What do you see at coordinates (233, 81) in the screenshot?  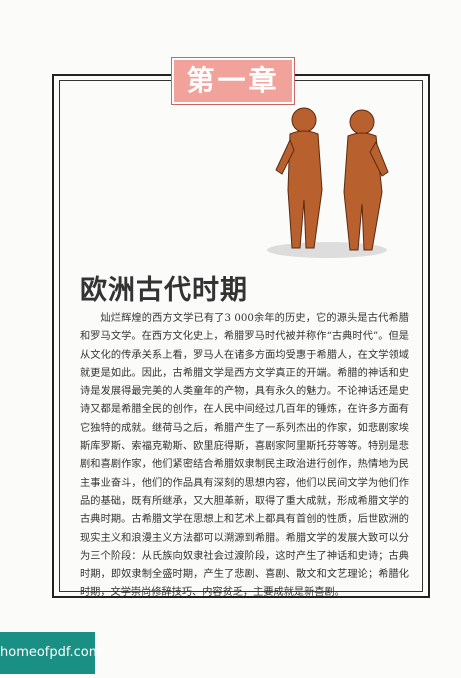 I see `chapter-heading: 第一章` at bounding box center [233, 81].